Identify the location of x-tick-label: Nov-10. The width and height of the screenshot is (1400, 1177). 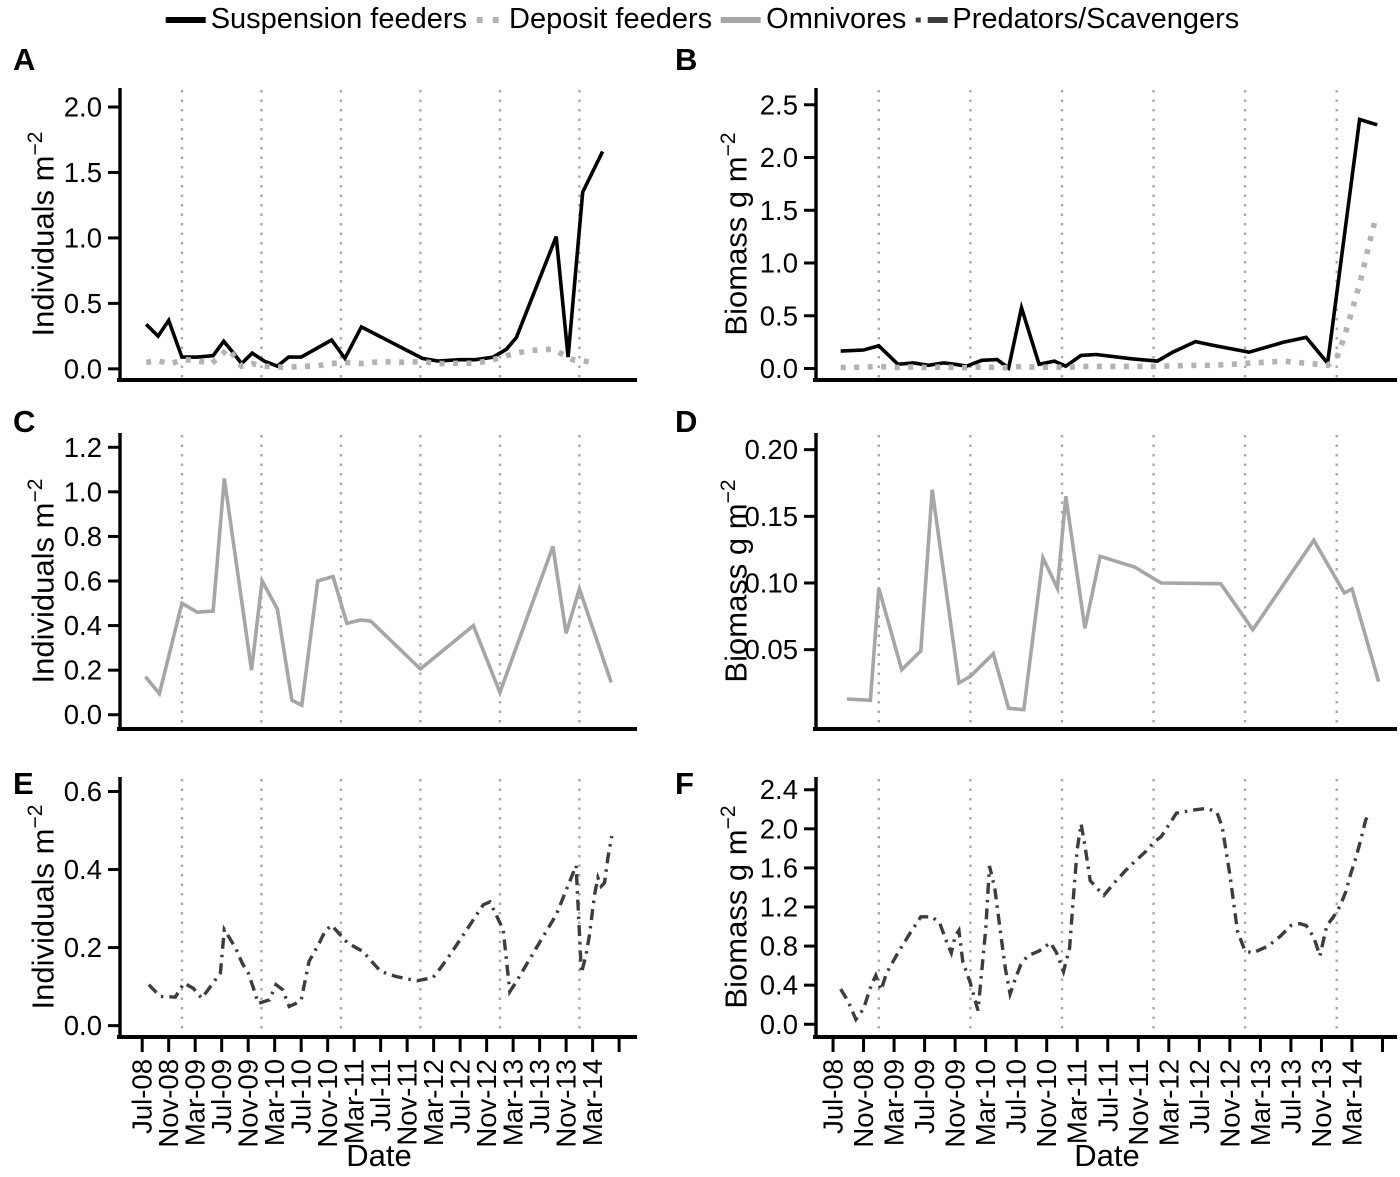
(1046, 1103).